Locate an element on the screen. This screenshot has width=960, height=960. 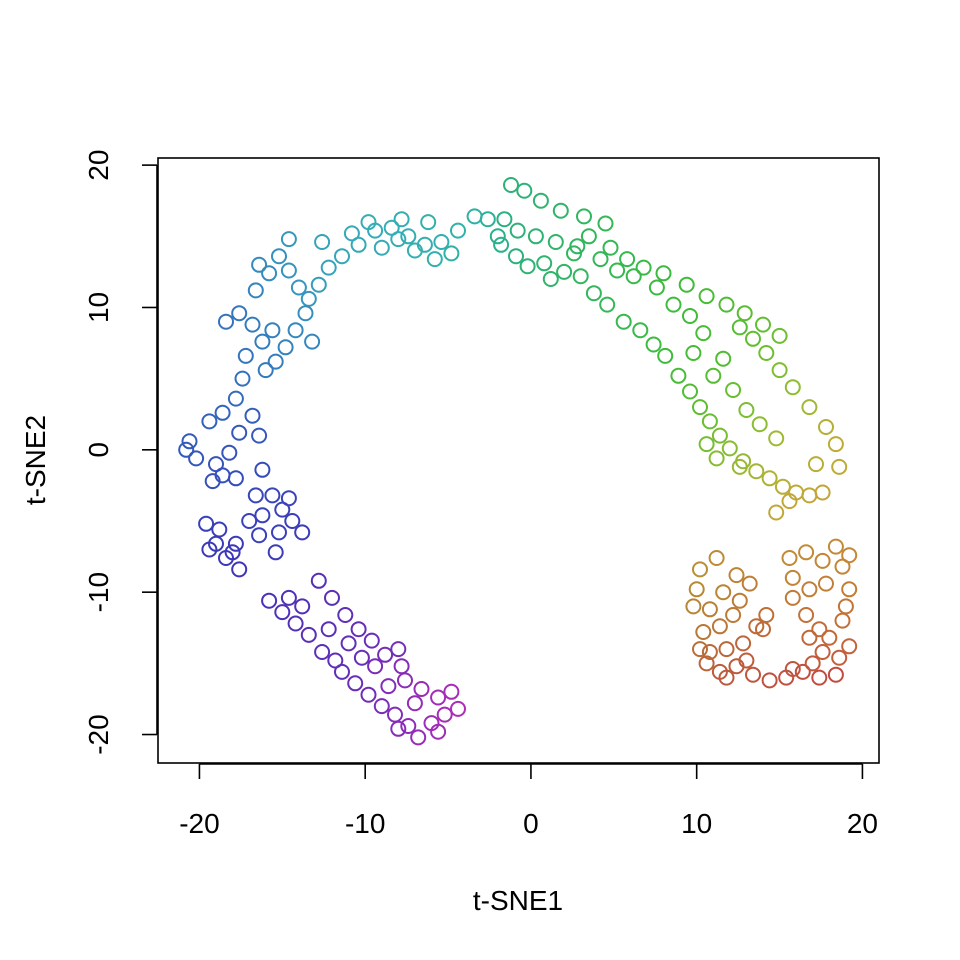
x-tick-label: -20 is located at coordinates (199, 823).